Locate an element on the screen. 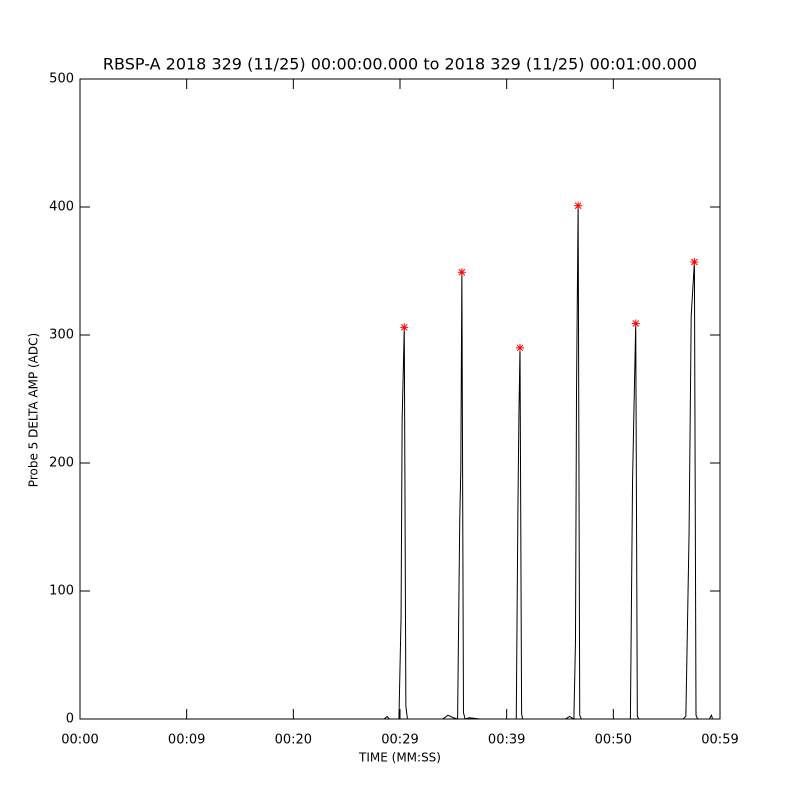 The height and width of the screenshot is (804, 800). x-tick-label: 00:09 is located at coordinates (186, 740).